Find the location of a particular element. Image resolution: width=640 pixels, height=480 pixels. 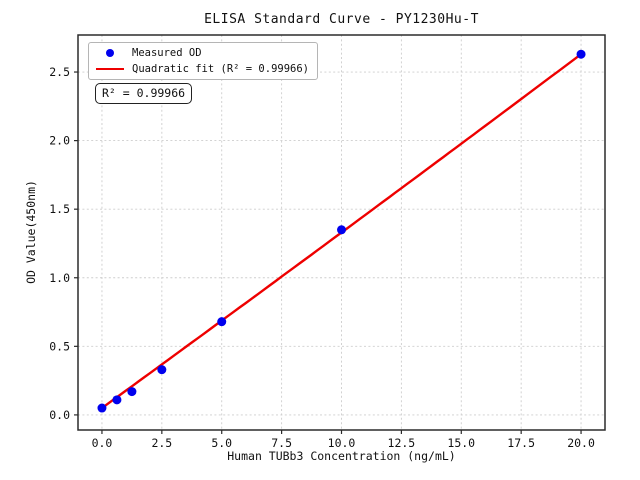

legend: Measured OD Quadratic fit (R² = 0.99966) is located at coordinates (203, 61).